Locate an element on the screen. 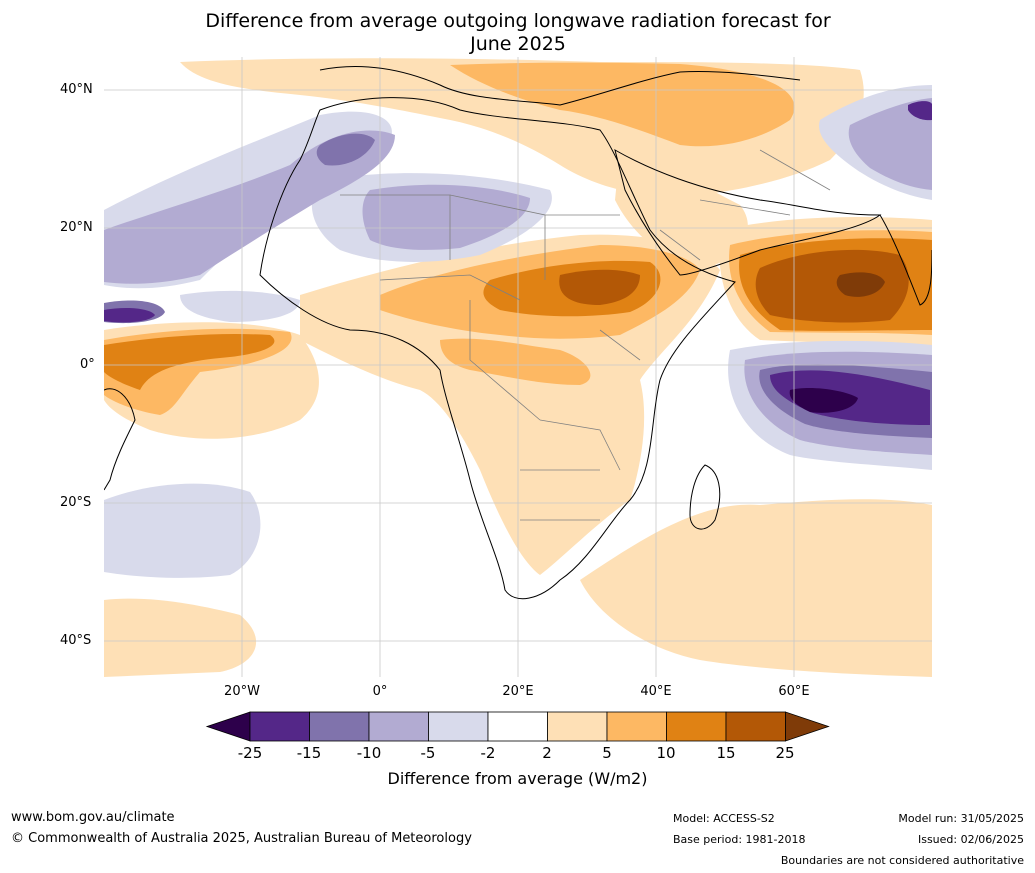 The height and width of the screenshot is (873, 1035). anomaly-region-10-15-mideast is located at coordinates (622, 104).